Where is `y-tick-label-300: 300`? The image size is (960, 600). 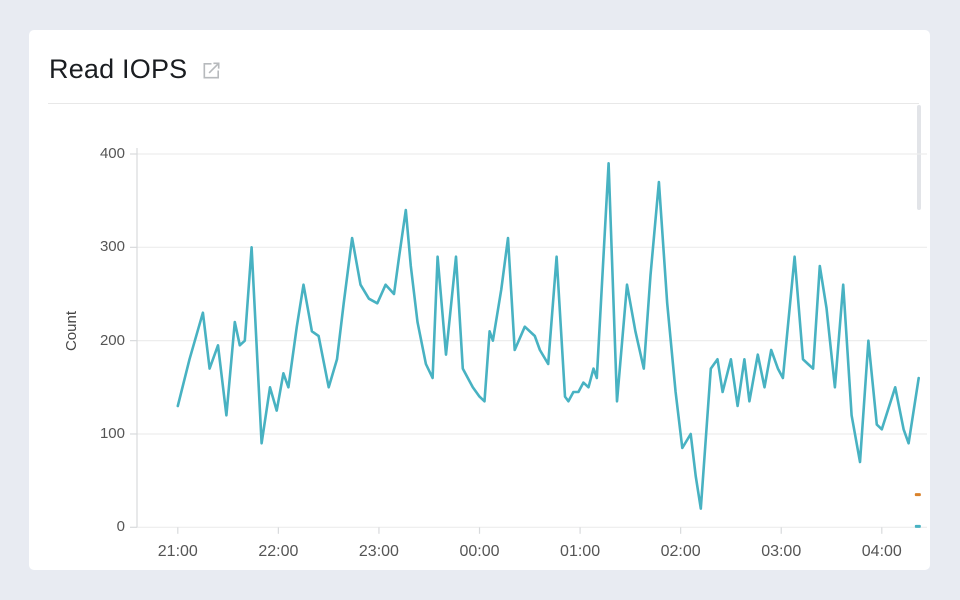 y-tick-label-300: 300 is located at coordinates (112, 247).